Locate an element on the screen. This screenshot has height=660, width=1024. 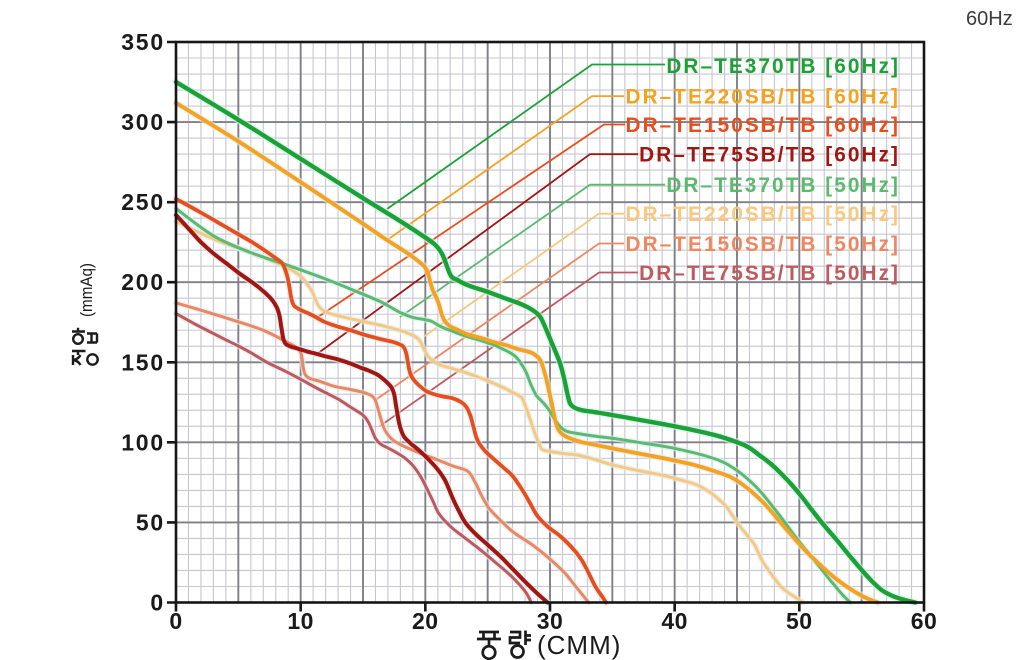
svg-text: (CMM) is located at coordinates (579, 645).